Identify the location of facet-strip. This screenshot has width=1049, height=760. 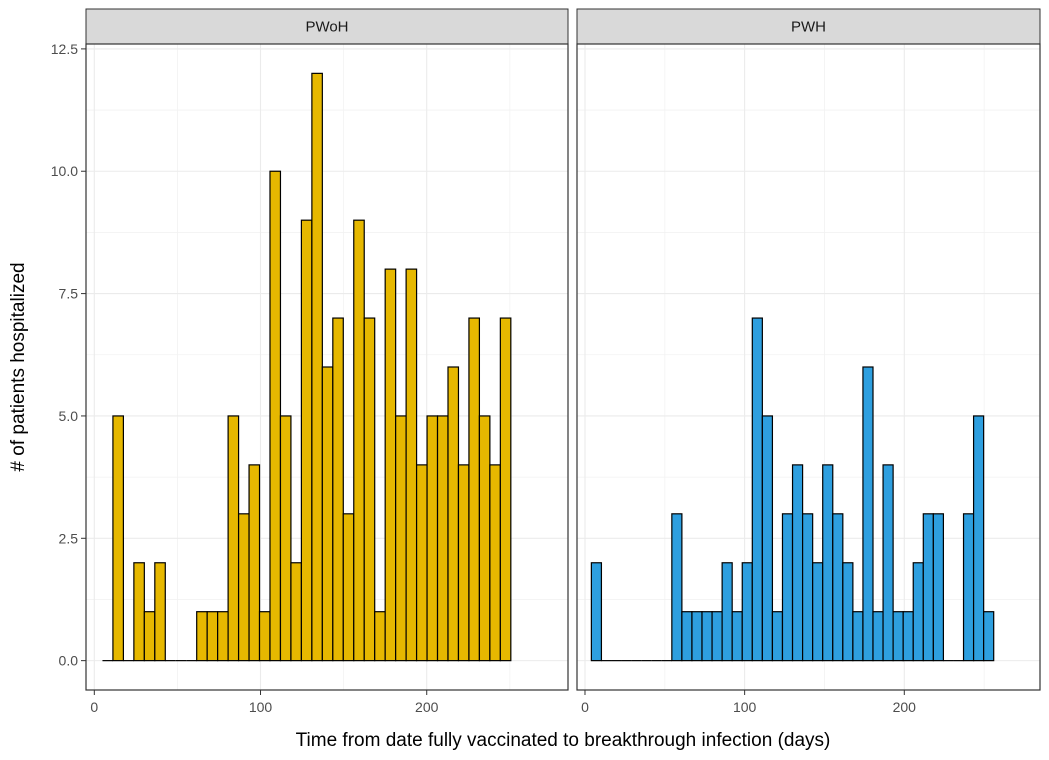
(808, 26).